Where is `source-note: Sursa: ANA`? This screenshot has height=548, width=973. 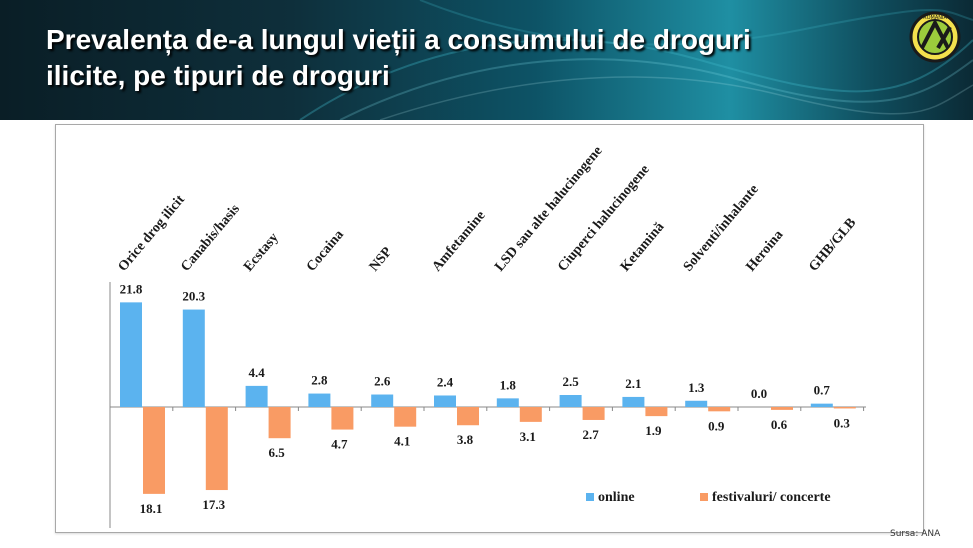
source-note: Sursa: ANA is located at coordinates (915, 534).